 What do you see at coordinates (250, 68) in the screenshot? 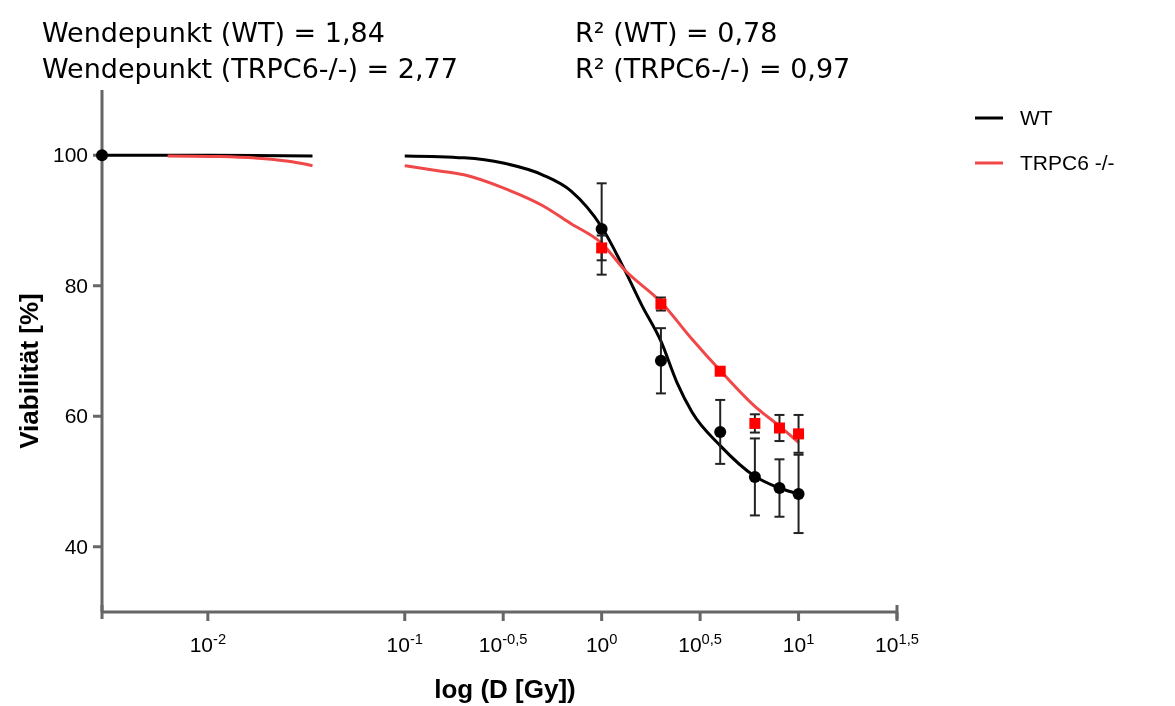
I see `text: Wendepunkt (TRPC6-/-) = 2,77` at bounding box center [250, 68].